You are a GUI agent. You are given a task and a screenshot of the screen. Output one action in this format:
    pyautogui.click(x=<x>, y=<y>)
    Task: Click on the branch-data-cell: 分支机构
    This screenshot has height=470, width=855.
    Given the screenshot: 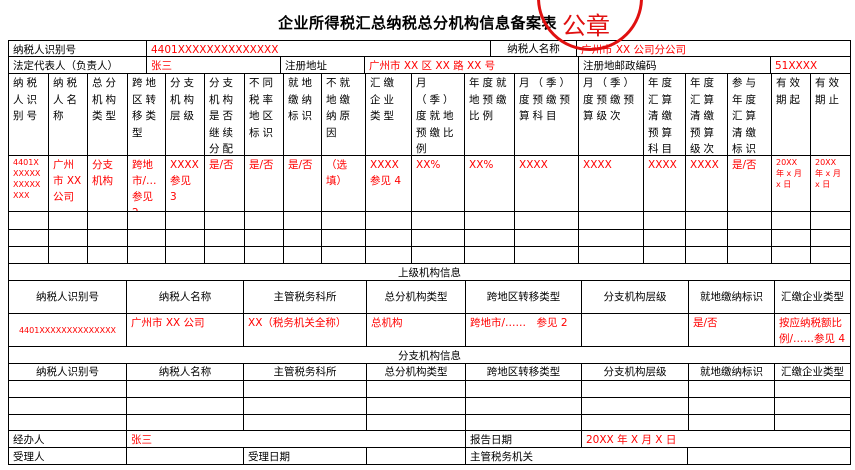 What is the action you would take?
    pyautogui.click(x=107, y=183)
    